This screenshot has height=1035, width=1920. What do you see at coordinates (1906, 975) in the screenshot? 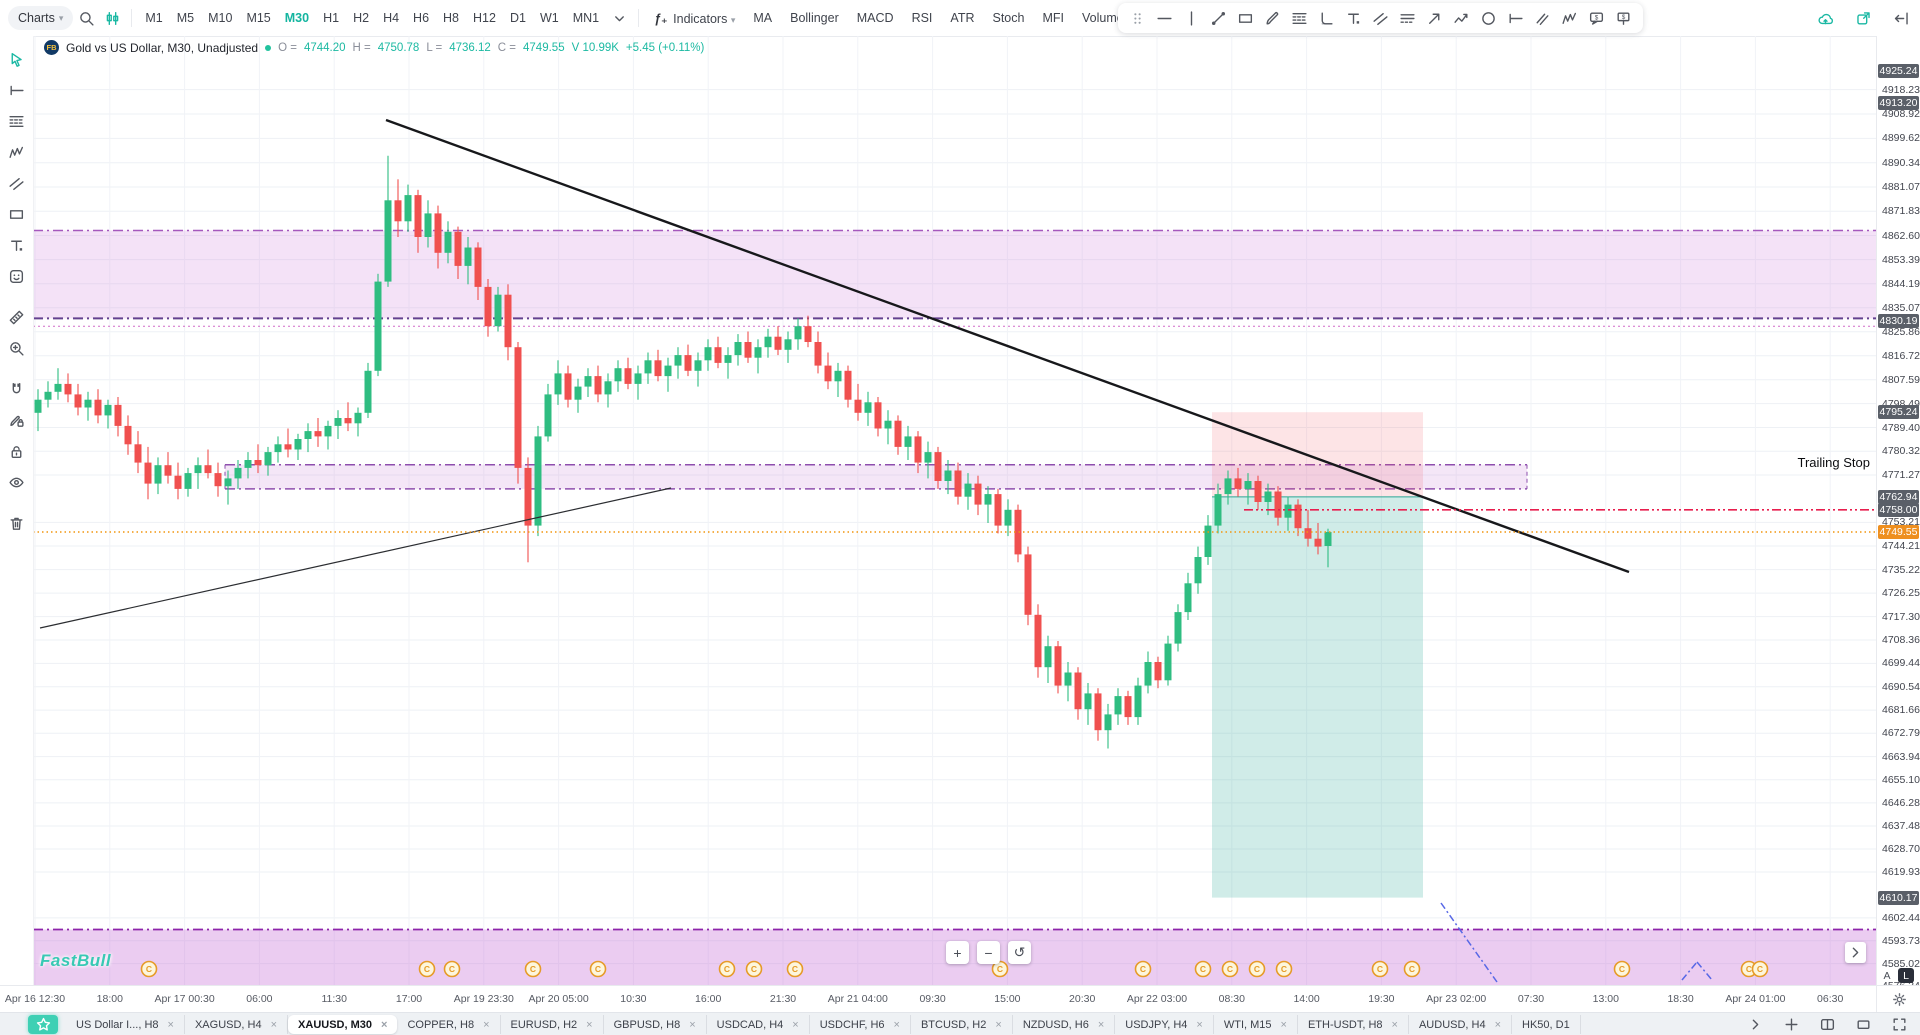
I see `log-scale-button: L` at bounding box center [1906, 975].